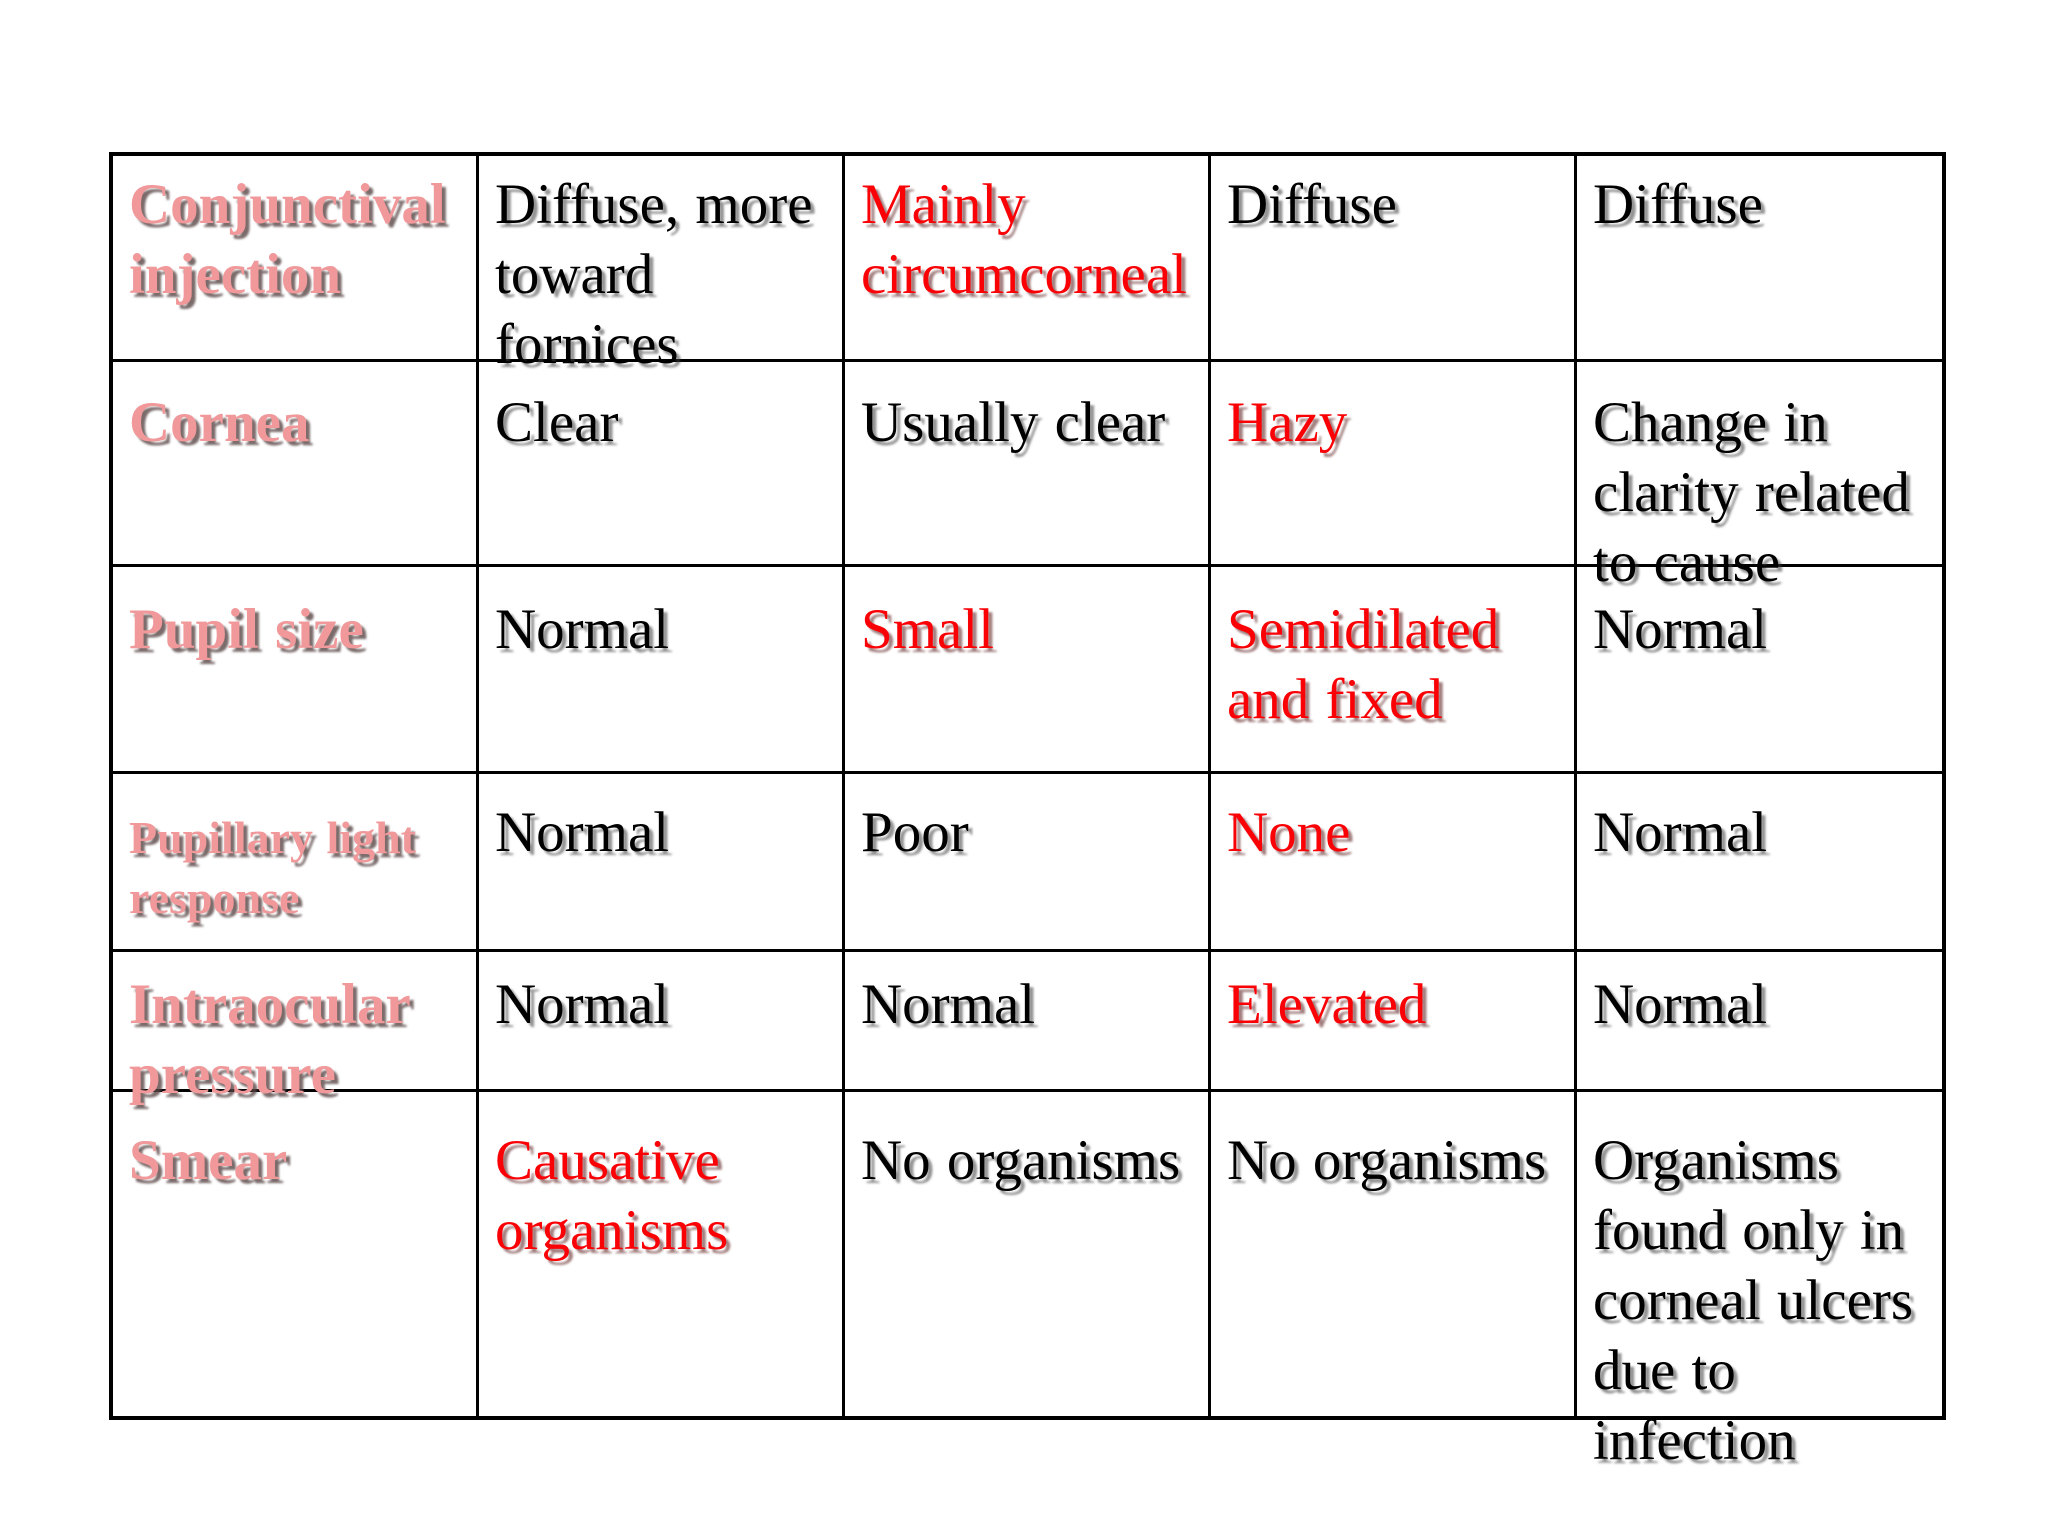 The image size is (2048, 1536). What do you see at coordinates (296, 1254) in the screenshot?
I see `row-label-cell: Smear` at bounding box center [296, 1254].